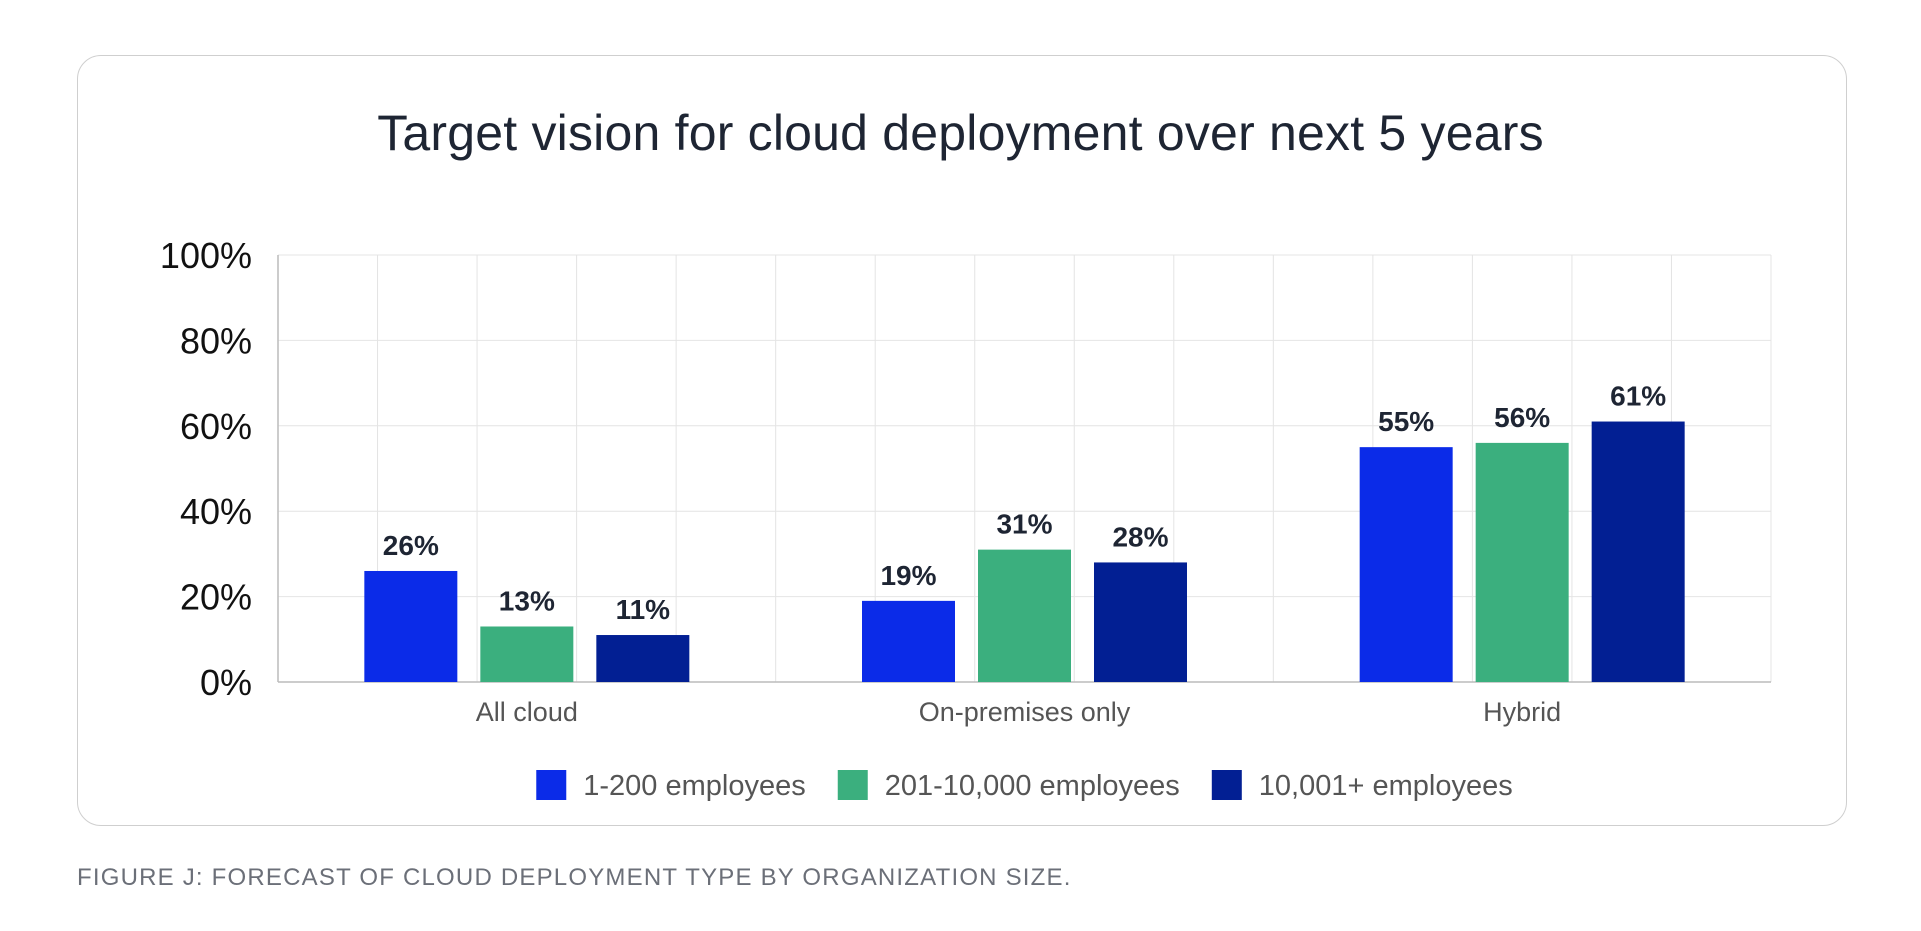 This screenshot has width=1921, height=931. Describe the element at coordinates (1025, 712) in the screenshot. I see `x-tick-label: On-premises only` at that location.